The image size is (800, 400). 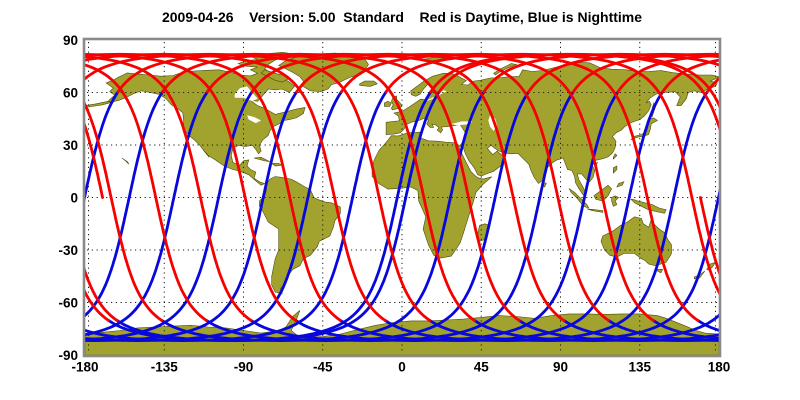 I want to click on y-tick-label: 30, so click(x=70, y=145).